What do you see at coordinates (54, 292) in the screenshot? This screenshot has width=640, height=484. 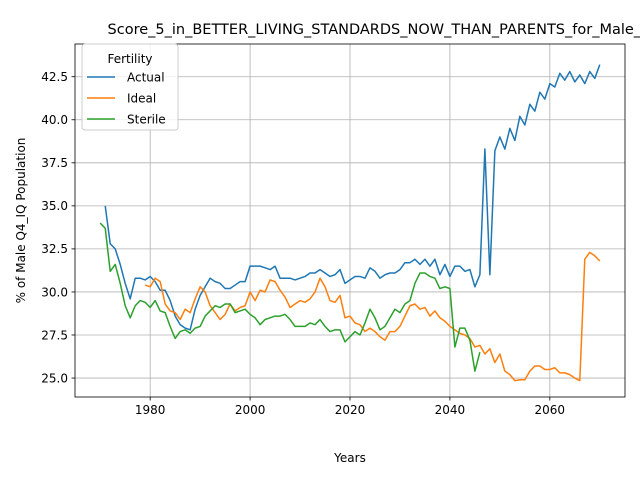 I see `y-tick-label: 30.0` at bounding box center [54, 292].